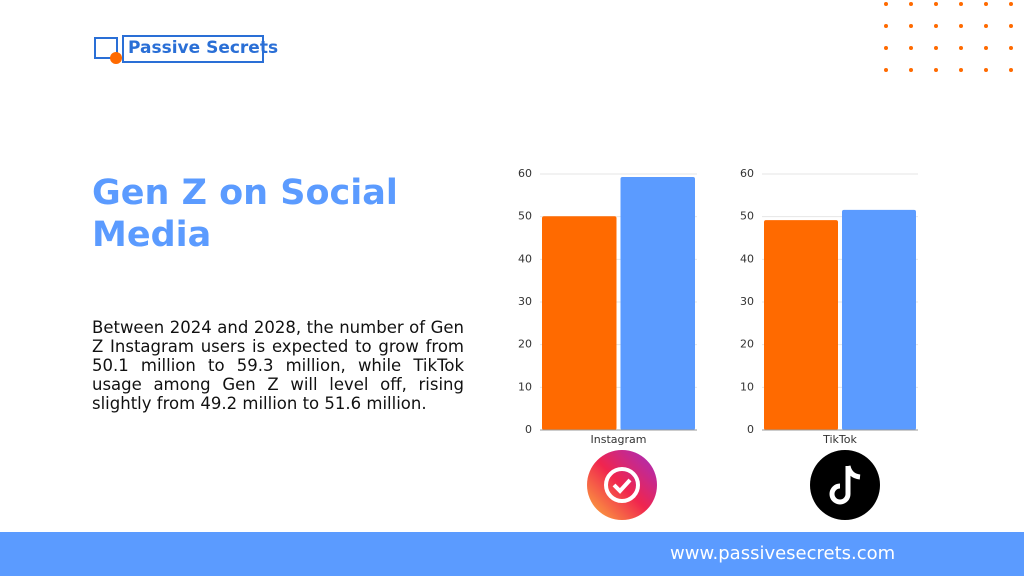  What do you see at coordinates (783, 553) in the screenshot?
I see `footer-url: www.passivesecrets.com` at bounding box center [783, 553].